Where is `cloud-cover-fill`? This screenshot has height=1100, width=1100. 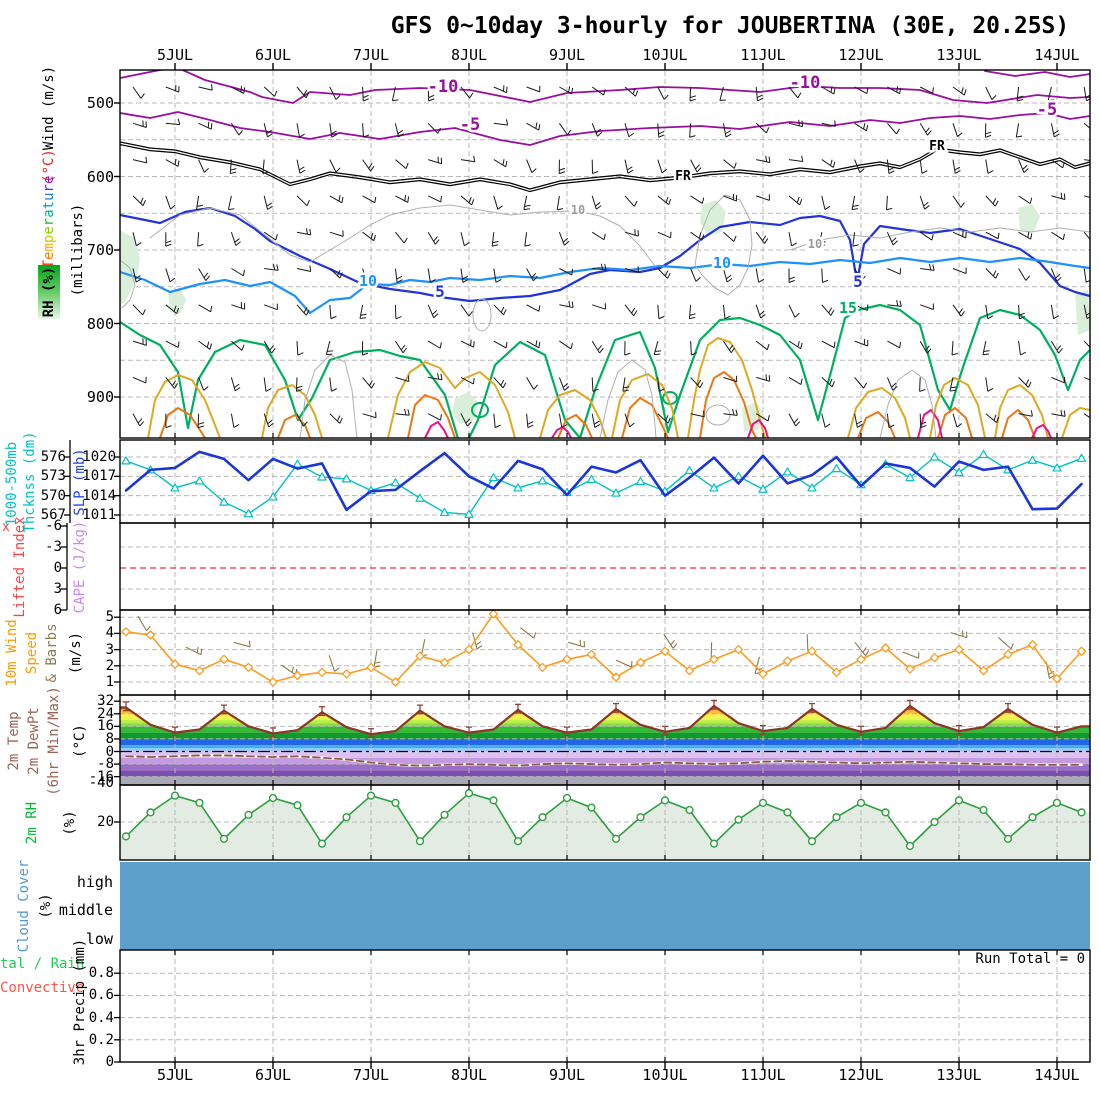 cloud-cover-fill is located at coordinates (605, 906).